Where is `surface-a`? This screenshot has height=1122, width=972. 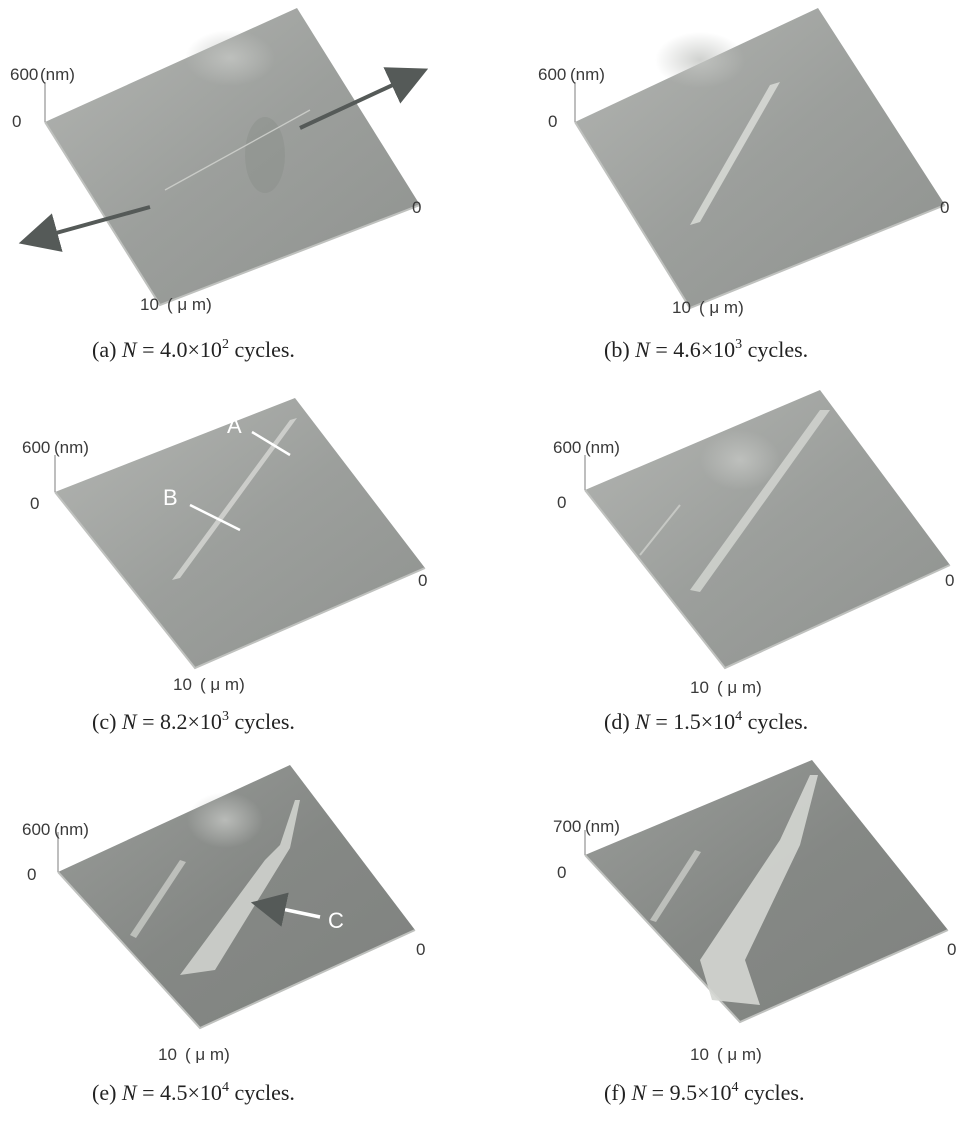
surface-a is located at coordinates (232, 156).